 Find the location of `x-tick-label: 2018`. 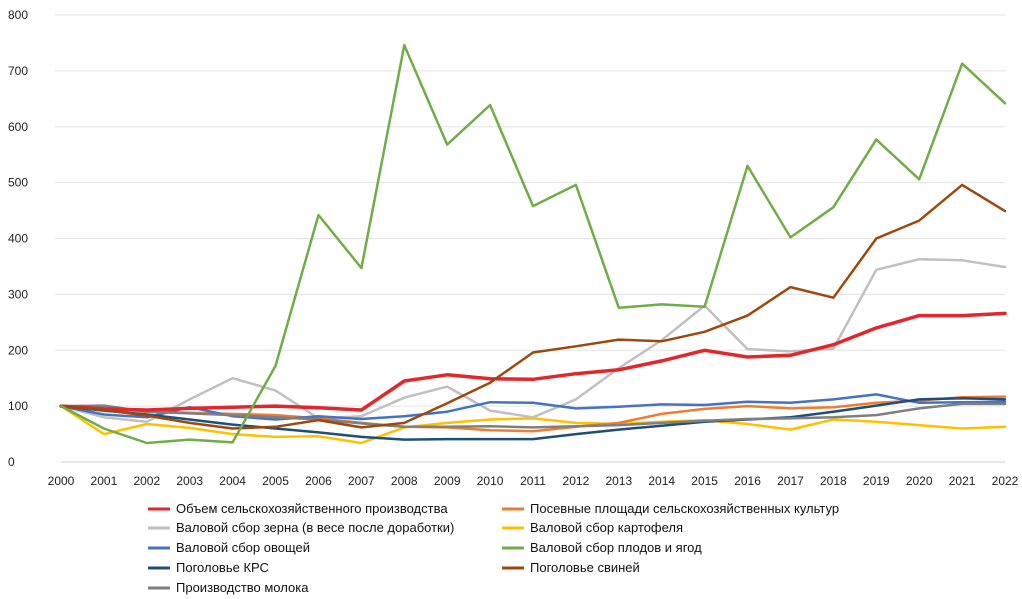

x-tick-label: 2018 is located at coordinates (833, 481).